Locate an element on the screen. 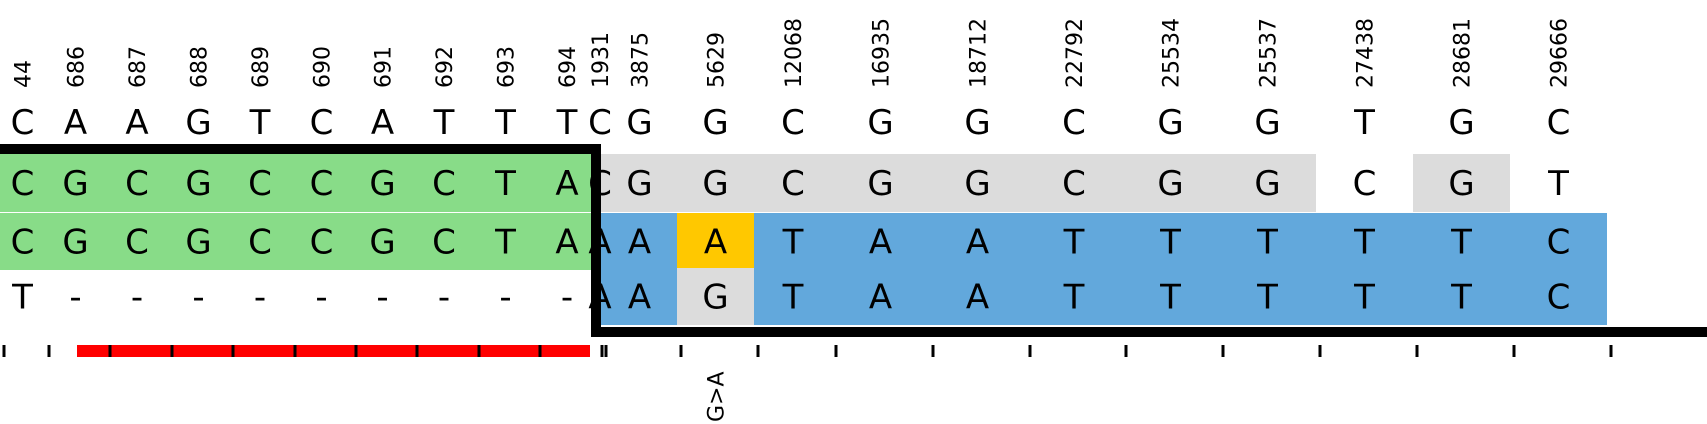 Image resolution: width=1707 pixels, height=424 pixels. position-label: 5629 is located at coordinates (717, 60).